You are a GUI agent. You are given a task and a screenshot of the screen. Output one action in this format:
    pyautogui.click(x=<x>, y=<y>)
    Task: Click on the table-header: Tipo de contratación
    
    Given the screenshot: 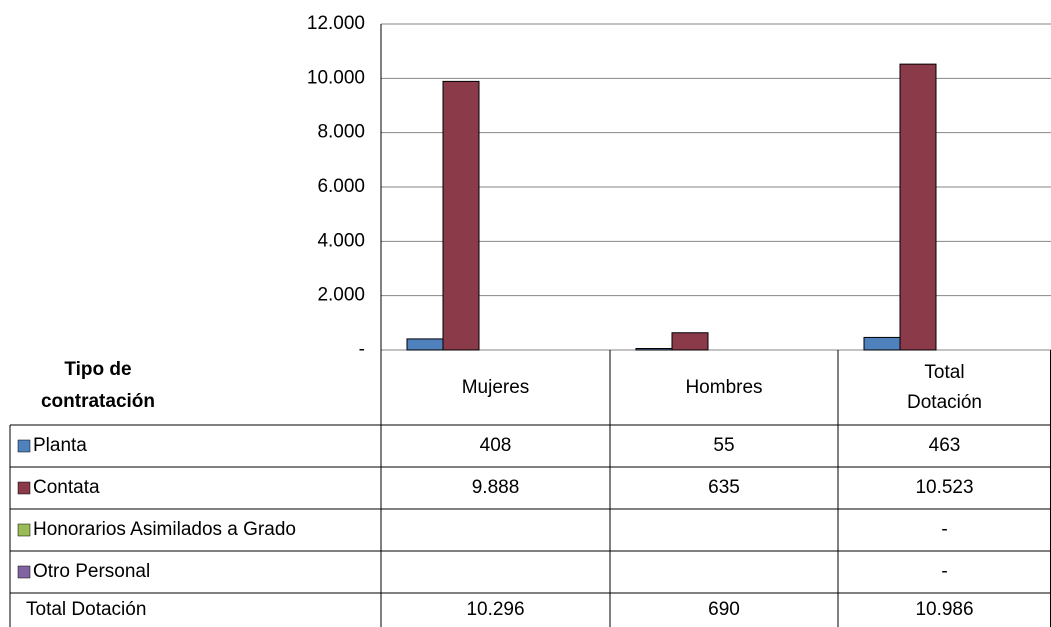 What is the action you would take?
    pyautogui.click(x=98, y=385)
    